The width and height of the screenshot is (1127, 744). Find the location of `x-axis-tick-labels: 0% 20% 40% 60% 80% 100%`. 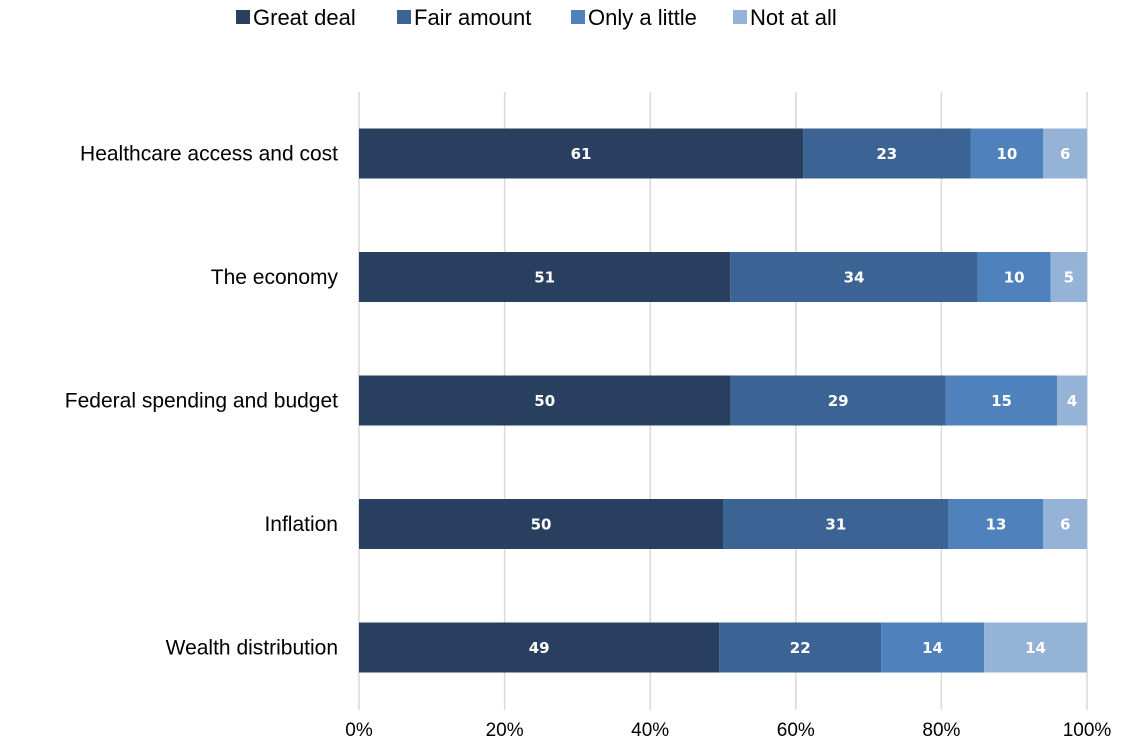

x-axis-tick-labels: 0% 20% 40% 60% 80% 100% is located at coordinates (728, 730).